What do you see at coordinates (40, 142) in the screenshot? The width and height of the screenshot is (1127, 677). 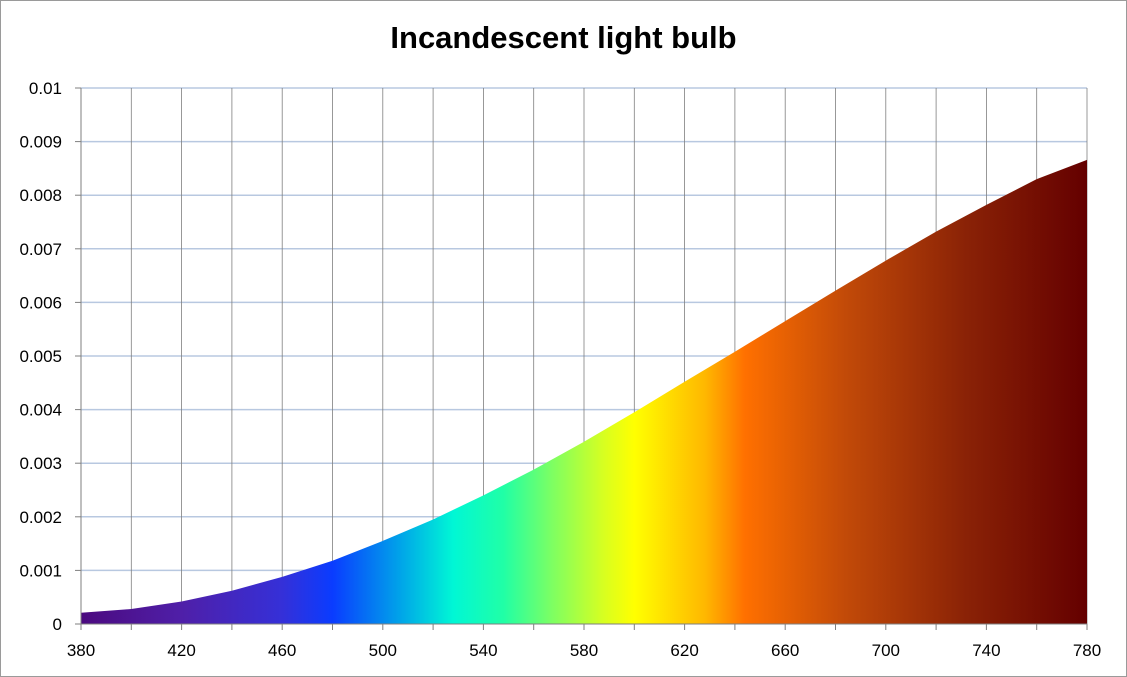 I see `y-tick-label: 0.009` at bounding box center [40, 142].